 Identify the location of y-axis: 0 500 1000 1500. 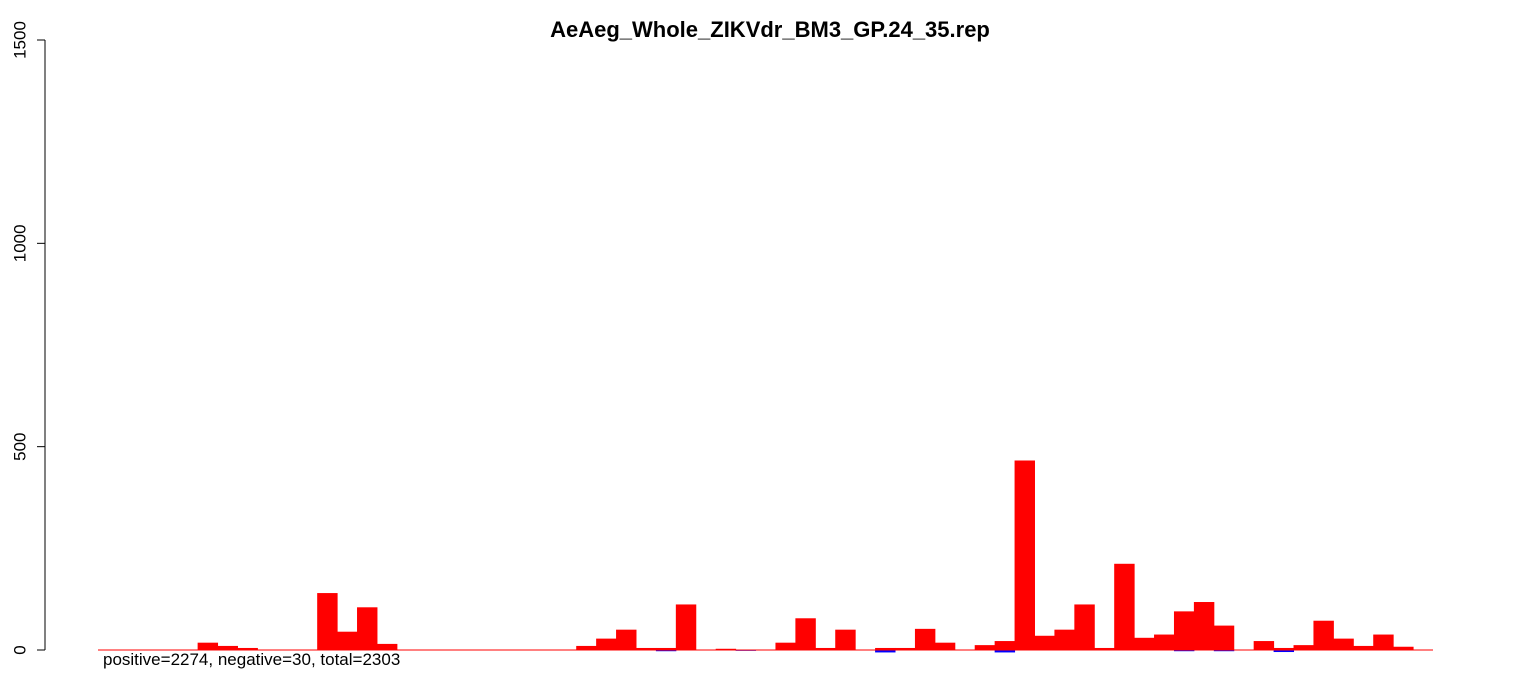
(28, 338).